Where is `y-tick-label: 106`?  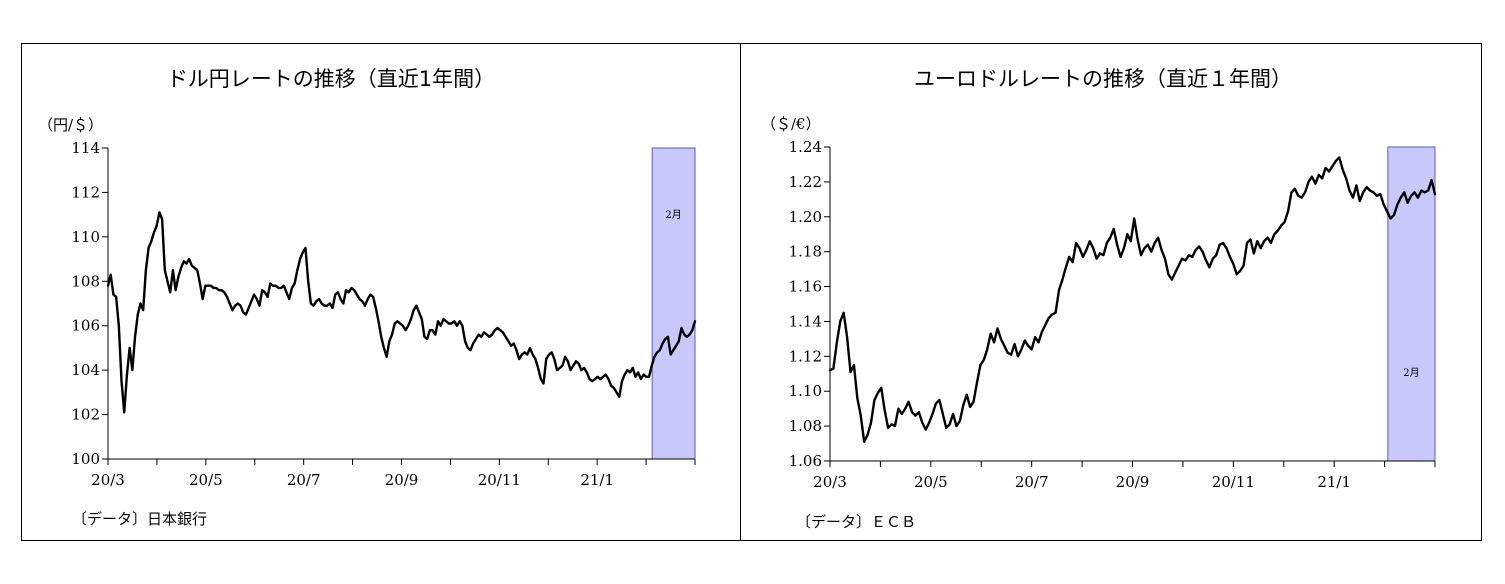 y-tick-label: 106 is located at coordinates (85, 326).